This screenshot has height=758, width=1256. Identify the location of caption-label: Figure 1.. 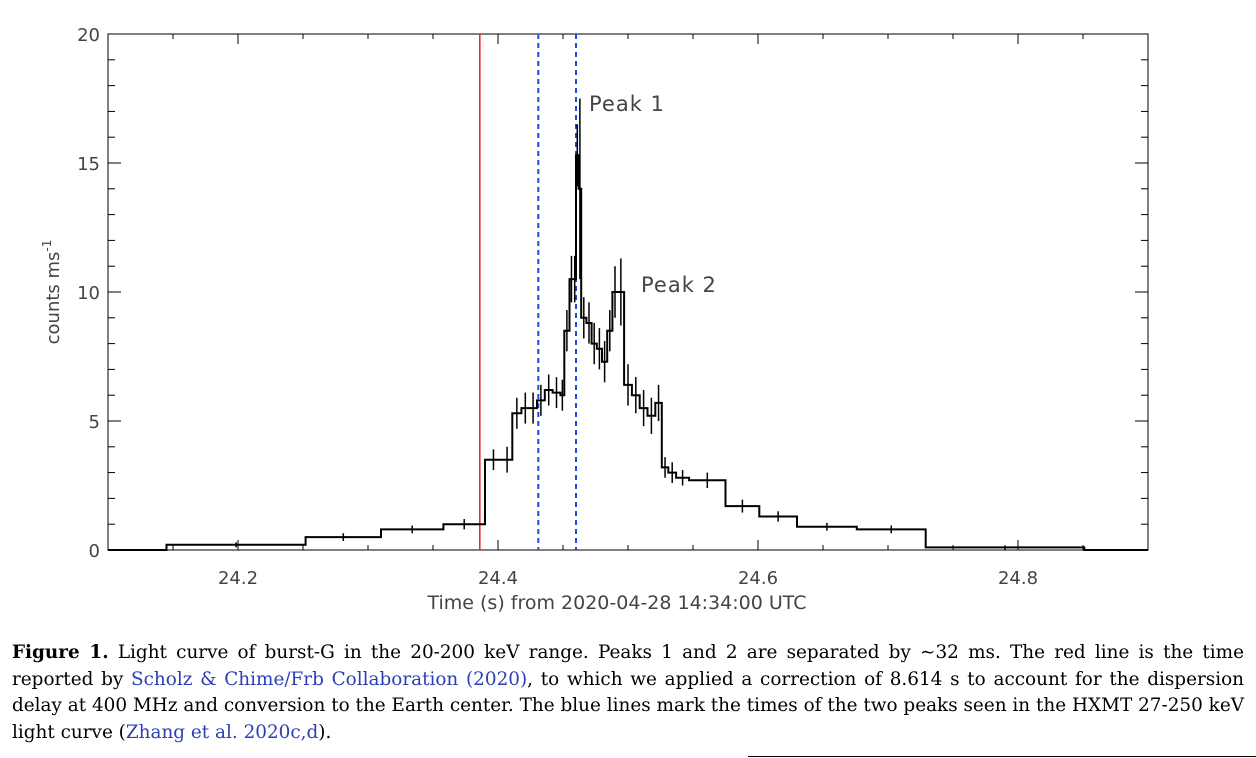
(60, 652).